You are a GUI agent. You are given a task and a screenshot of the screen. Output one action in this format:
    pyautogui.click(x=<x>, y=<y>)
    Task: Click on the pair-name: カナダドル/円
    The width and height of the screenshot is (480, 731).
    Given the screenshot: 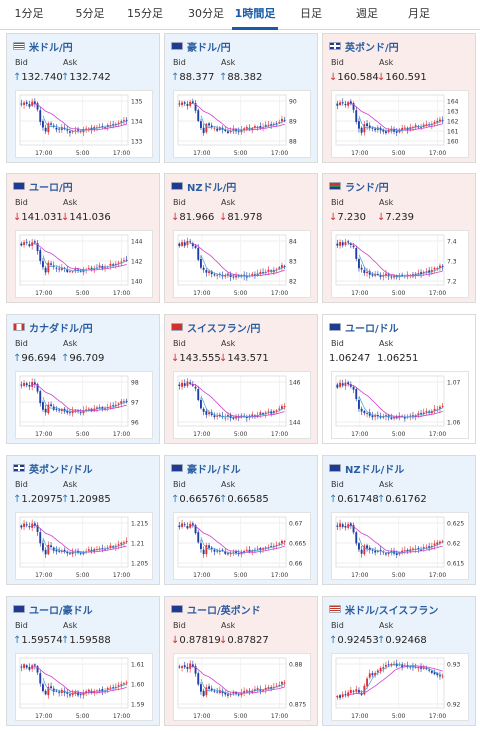 What is the action you would take?
    pyautogui.click(x=61, y=329)
    